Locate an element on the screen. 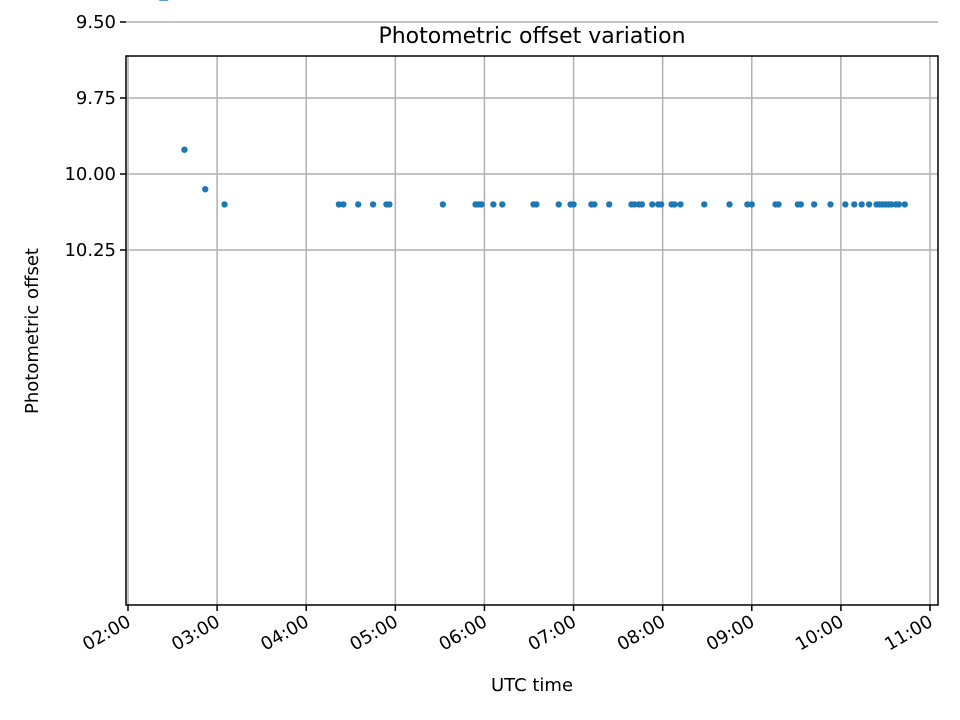  y-tick-label: 10.00 is located at coordinates (90, 174).